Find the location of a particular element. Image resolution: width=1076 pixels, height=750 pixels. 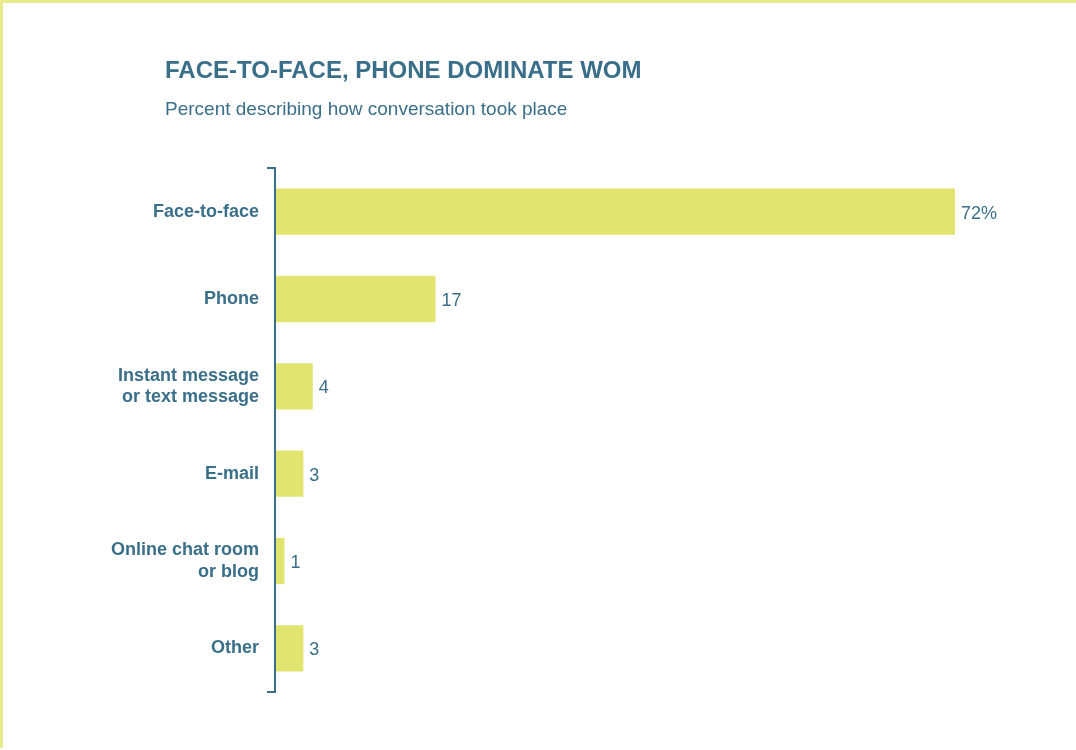

y-tick-label: E-mail is located at coordinates (231, 472).